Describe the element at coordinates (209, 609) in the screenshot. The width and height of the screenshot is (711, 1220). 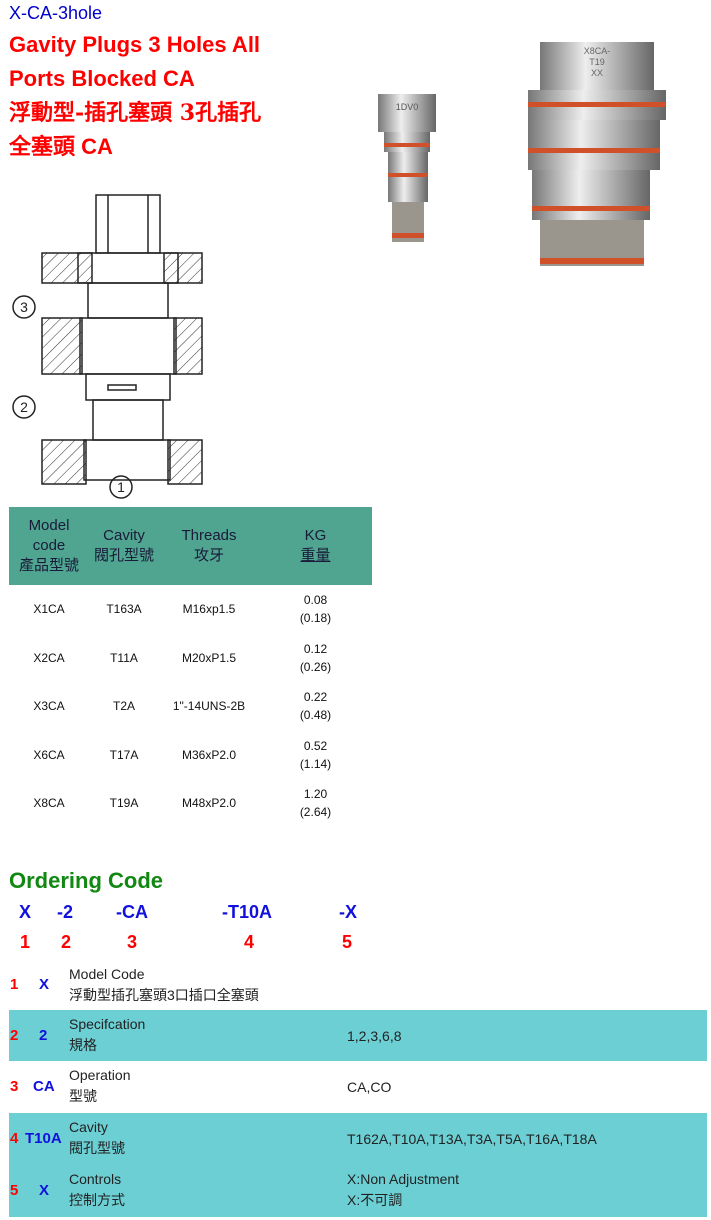
I see `threads-cell: M16xp1.5` at that location.